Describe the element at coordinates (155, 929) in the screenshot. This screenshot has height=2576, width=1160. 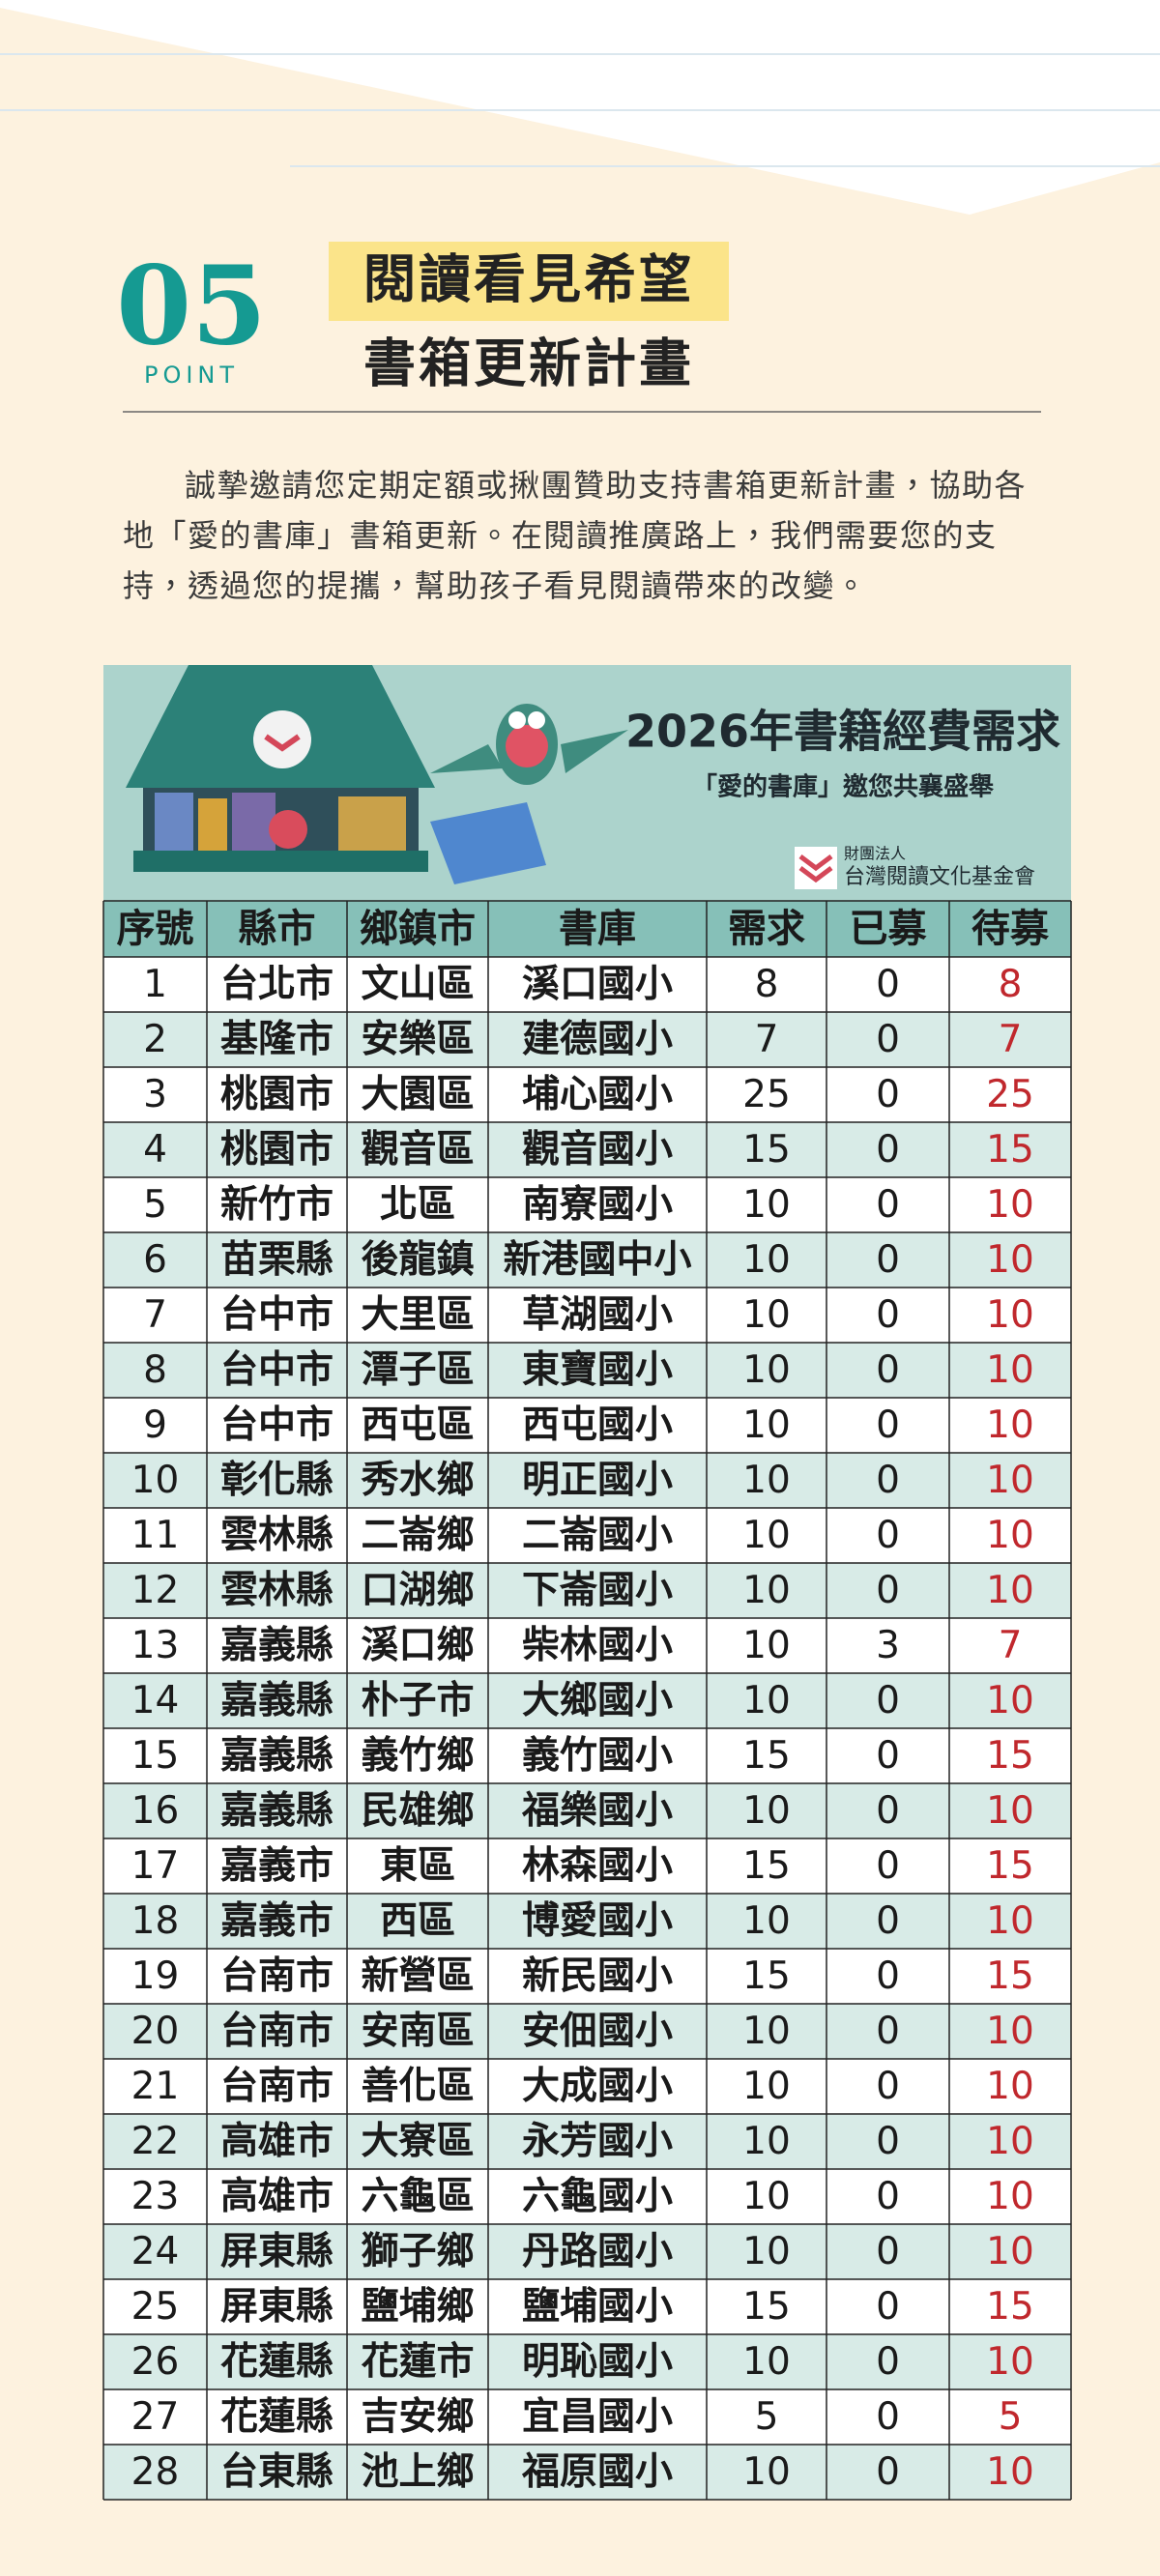
I see `header-cell: 序號` at that location.